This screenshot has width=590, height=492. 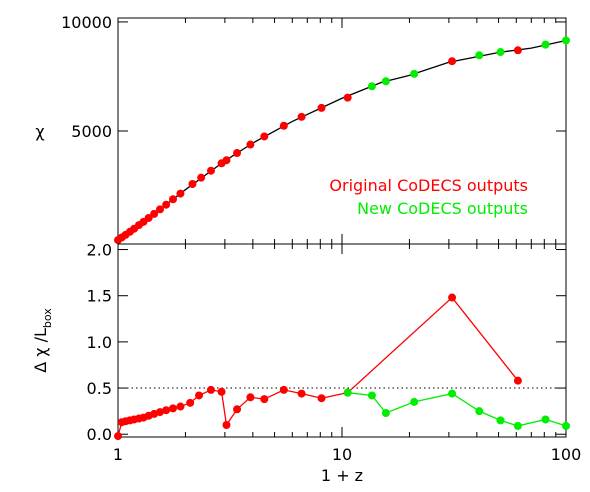 I want to click on y-tick-label: 5000, so click(x=91, y=131).